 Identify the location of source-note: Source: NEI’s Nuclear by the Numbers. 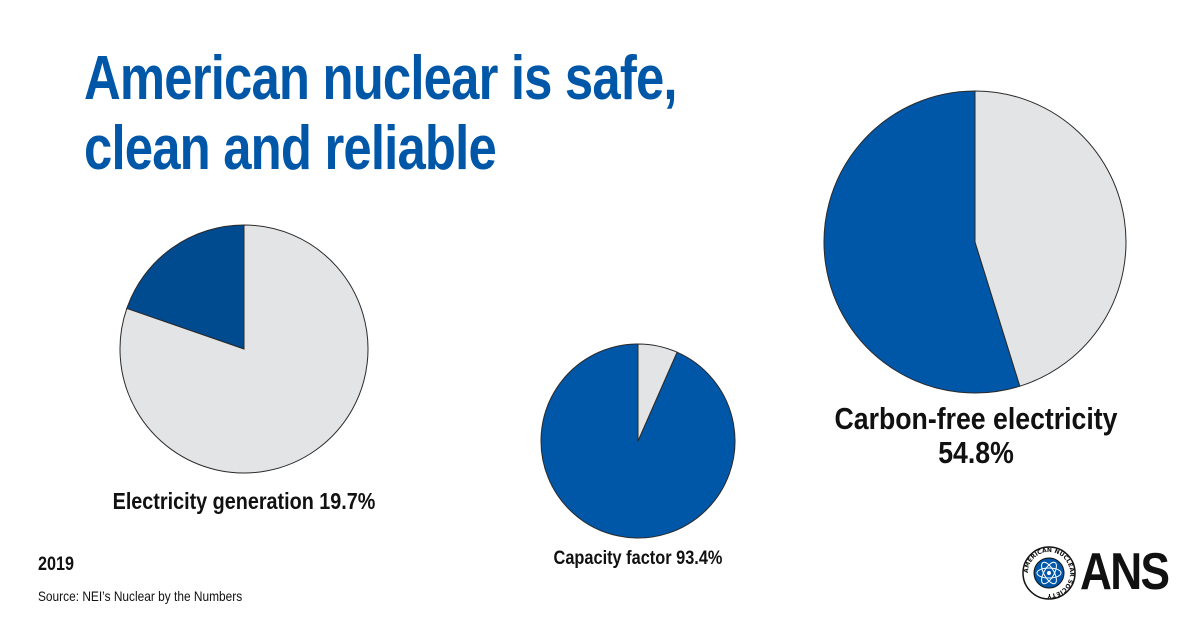
(140, 596).